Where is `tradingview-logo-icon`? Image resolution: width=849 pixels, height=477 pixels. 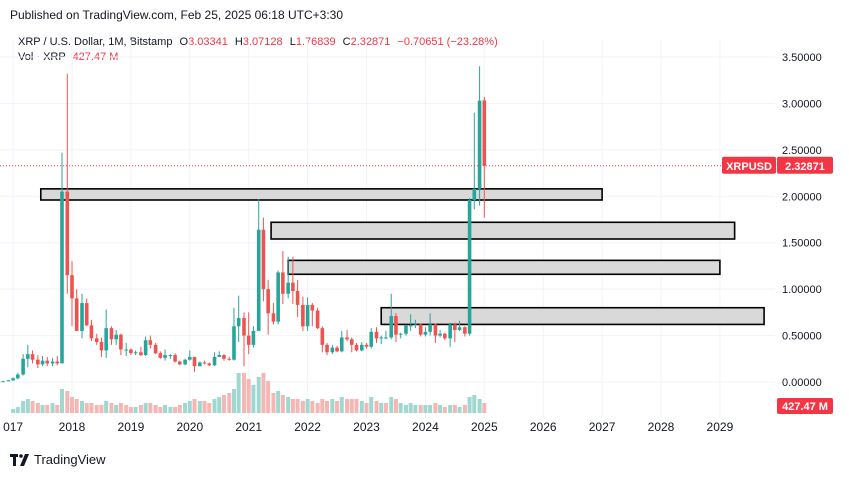
tradingview-logo-icon is located at coordinates (19, 459).